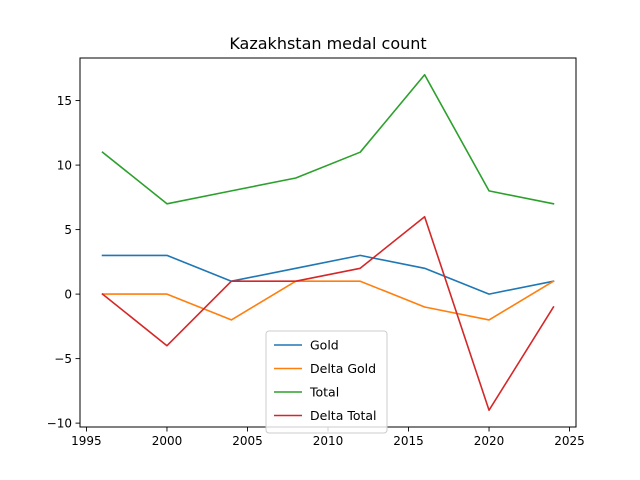  What do you see at coordinates (569, 441) in the screenshot?
I see `x-tick-label: 2025` at bounding box center [569, 441].